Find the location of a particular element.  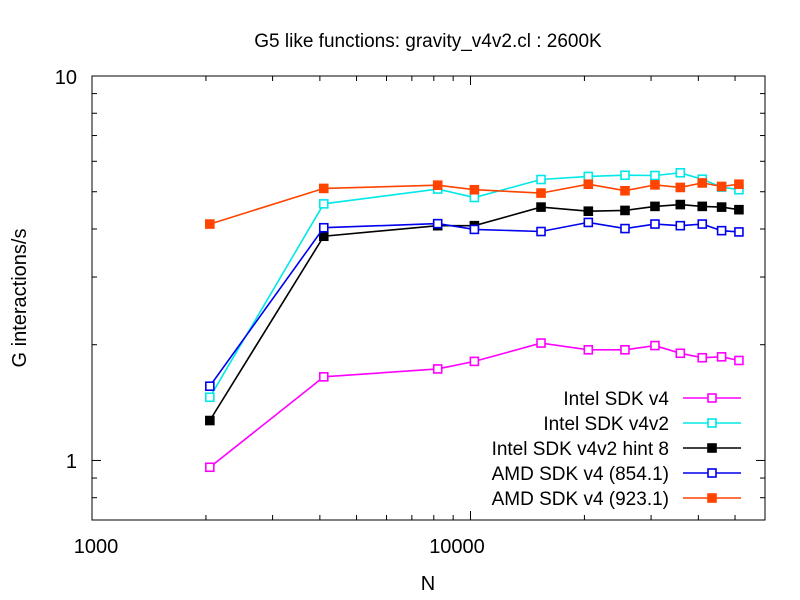

x-tick-label-1000: 1000 is located at coordinates (96, 547).